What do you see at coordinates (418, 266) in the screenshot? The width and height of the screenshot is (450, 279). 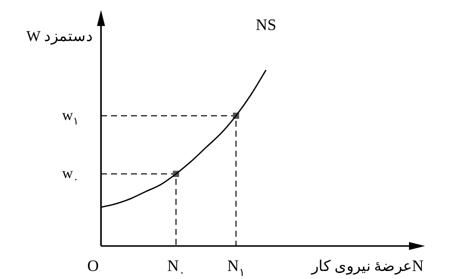 I see `x-tick-label: N` at bounding box center [418, 266].